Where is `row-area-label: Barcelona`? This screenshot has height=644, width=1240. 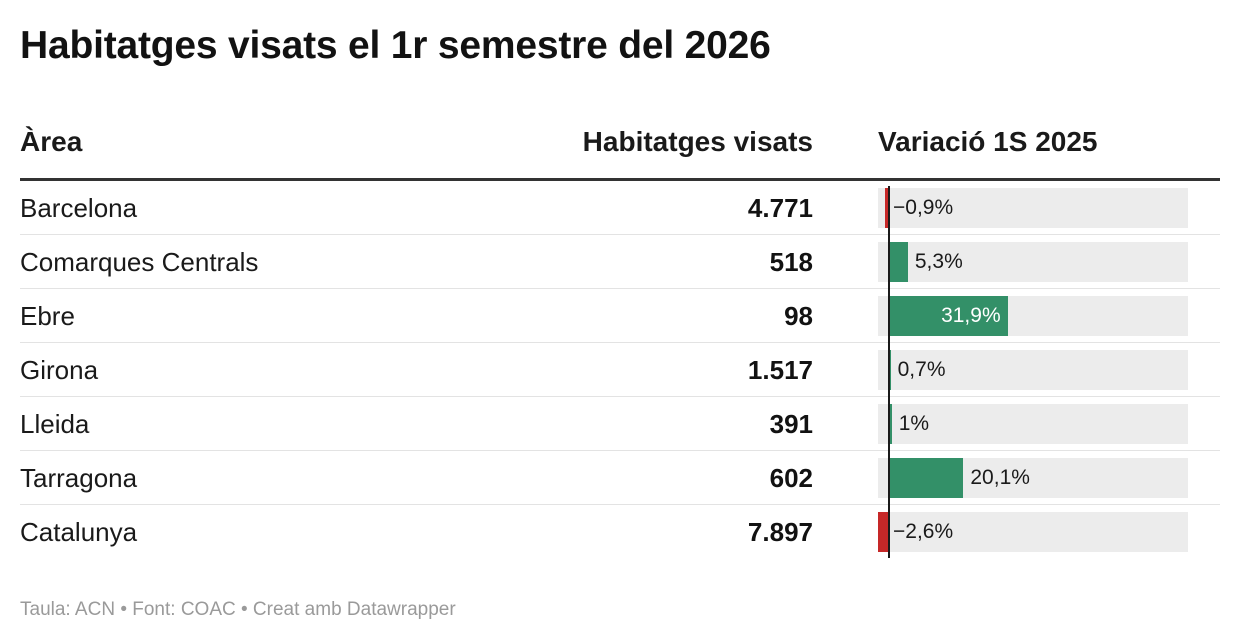
row-area-label: Barcelona is located at coordinates (79, 208).